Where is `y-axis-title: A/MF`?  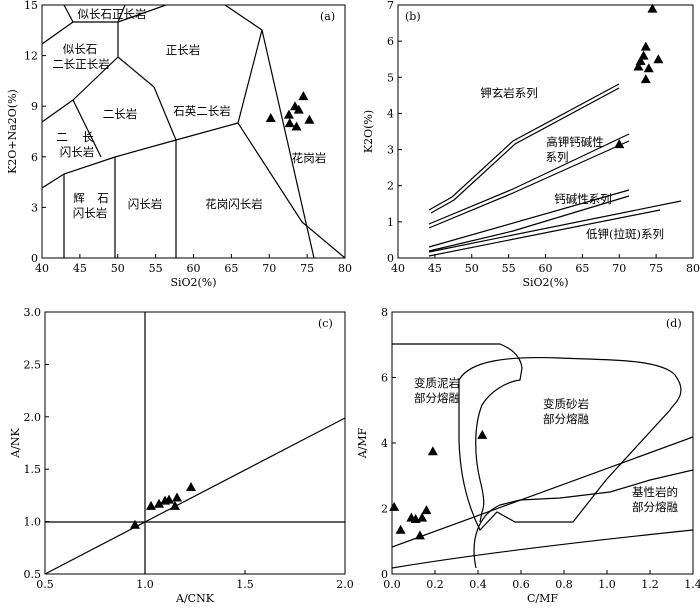
y-axis-title: A/MF is located at coordinates (362, 443).